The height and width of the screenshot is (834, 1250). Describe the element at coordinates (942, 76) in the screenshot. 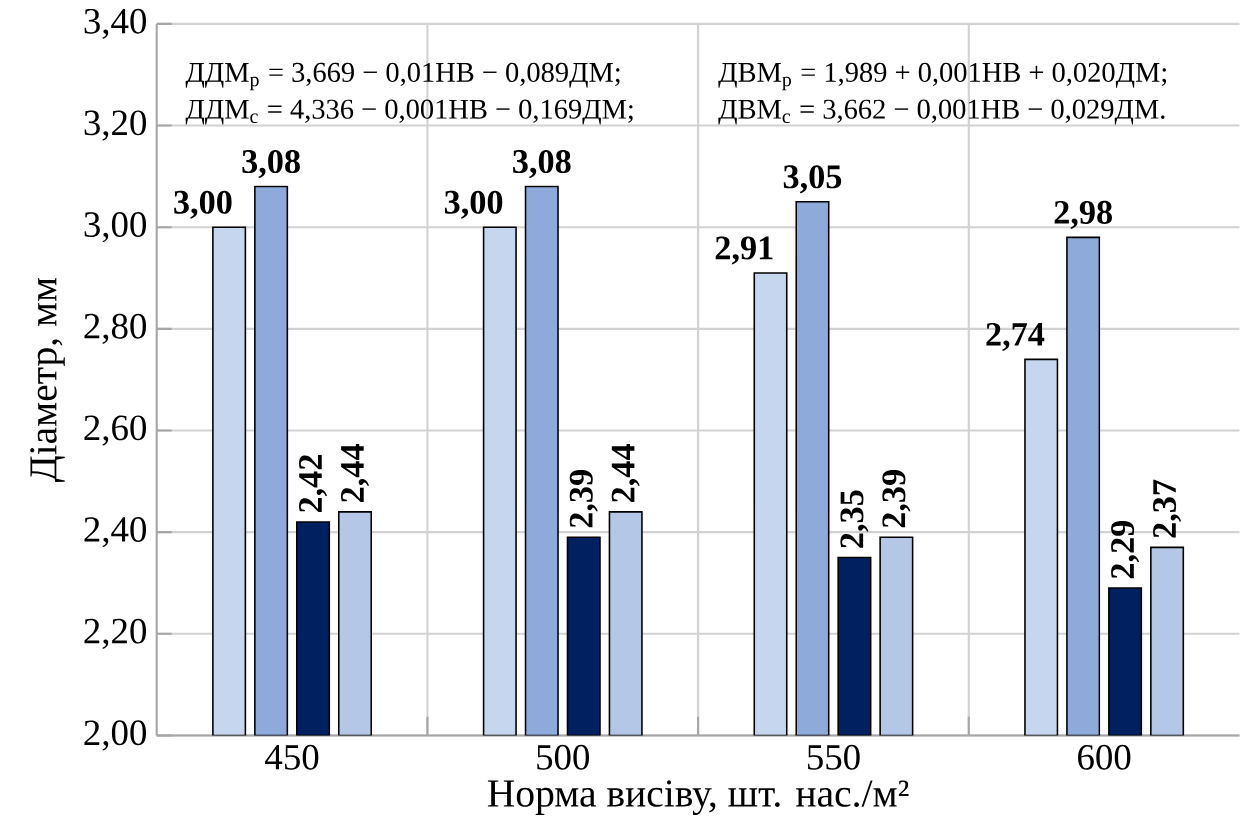

I see `annotation: ДВМ$_{р}$ = 1,989 + 0,001НВ + 0,020ДМ;` at that location.